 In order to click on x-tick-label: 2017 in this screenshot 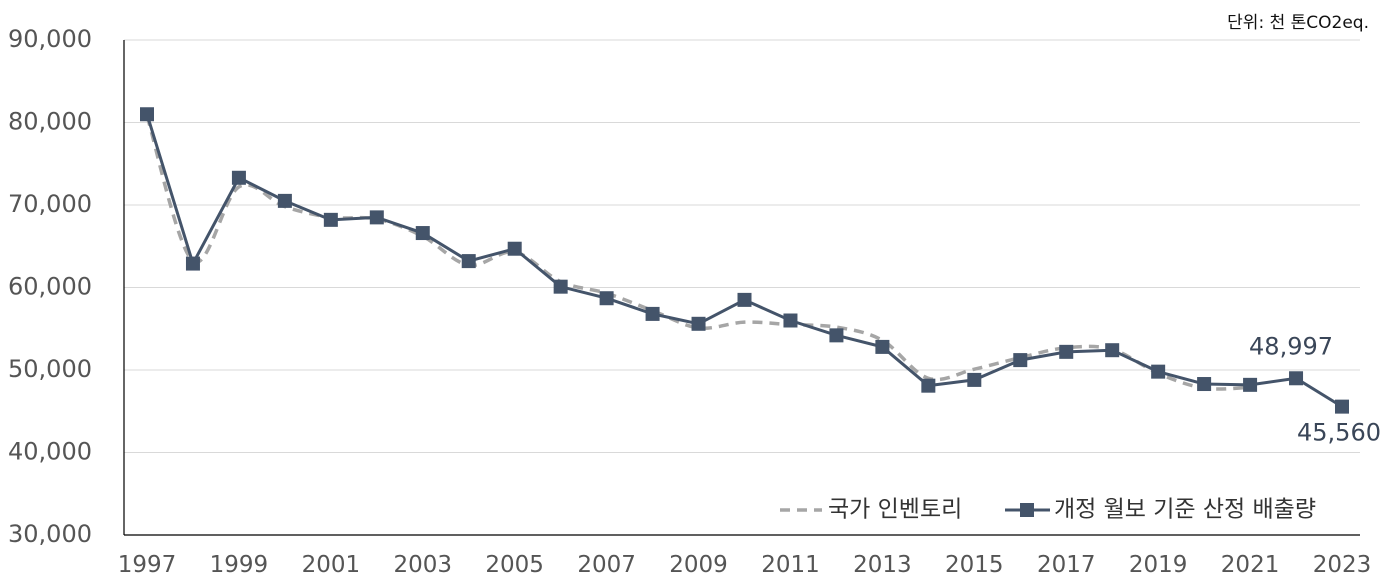, I will do `click(1066, 565)`.